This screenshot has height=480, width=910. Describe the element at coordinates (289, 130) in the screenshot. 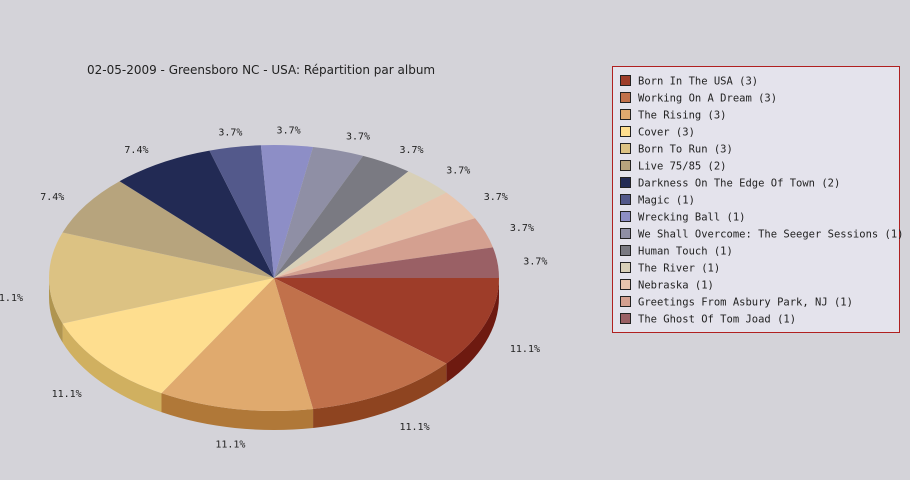

I see `pie-percent-label-9: 3.7%` at that location.